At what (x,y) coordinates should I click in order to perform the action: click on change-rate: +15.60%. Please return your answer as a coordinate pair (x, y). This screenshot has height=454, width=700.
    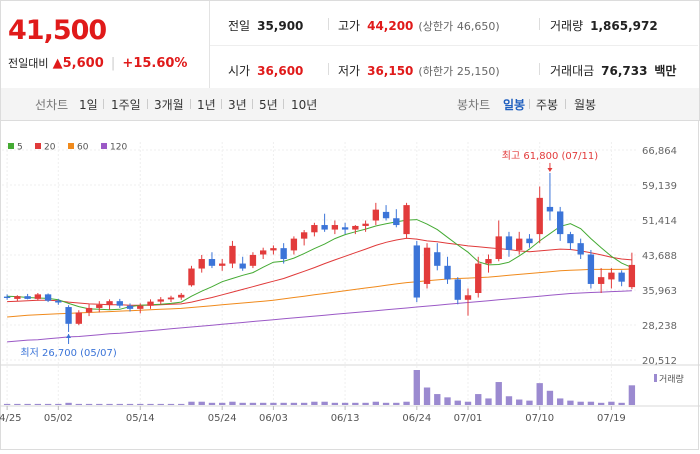
    Looking at the image, I should click on (155, 63).